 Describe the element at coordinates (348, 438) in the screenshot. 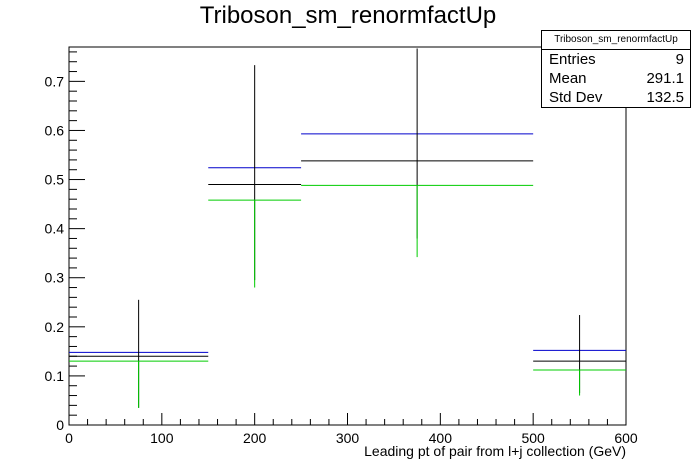

I see `x-tick-label: 300` at that location.